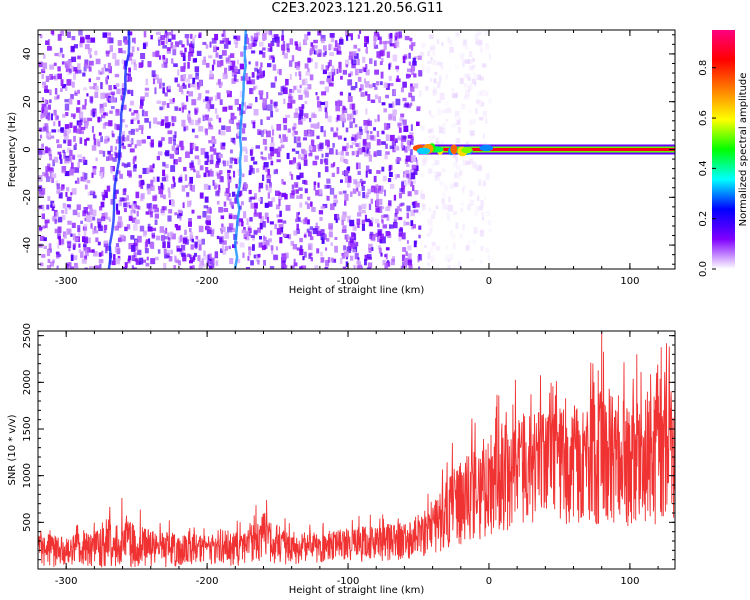 The height and width of the screenshot is (600, 750). Describe the element at coordinates (357, 8) in the screenshot. I see `chart-title: C2E3.2023.121.20.56.G11` at that location.